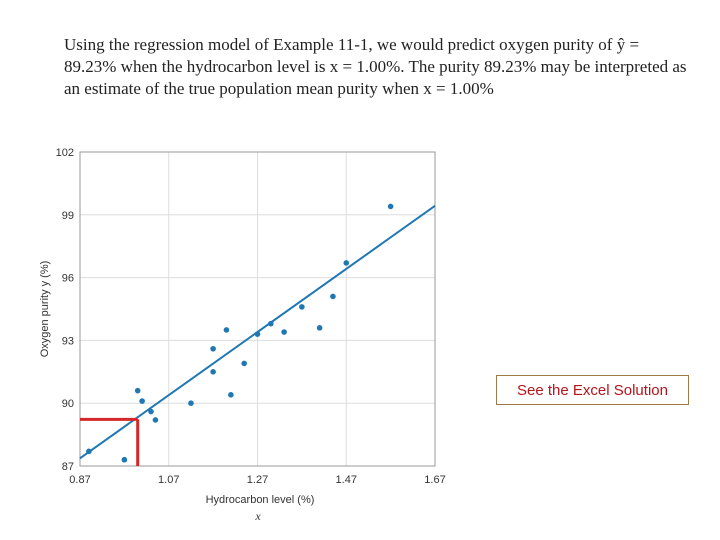 The width and height of the screenshot is (720, 540). I want to click on x-tick-label: 0.87, so click(79, 480).